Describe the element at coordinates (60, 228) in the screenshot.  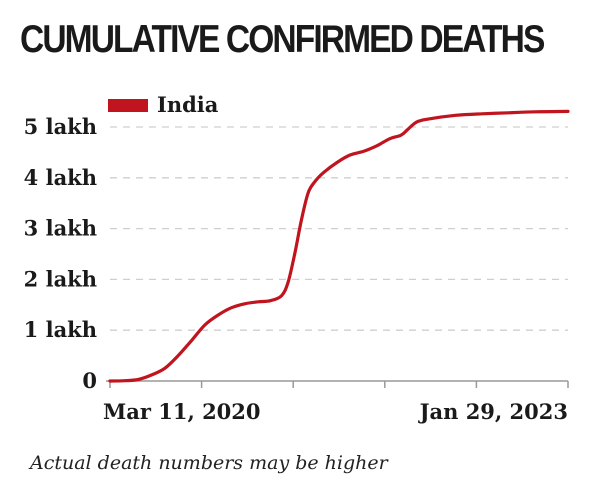
I see `y-tick-label: 3 lakh` at that location.